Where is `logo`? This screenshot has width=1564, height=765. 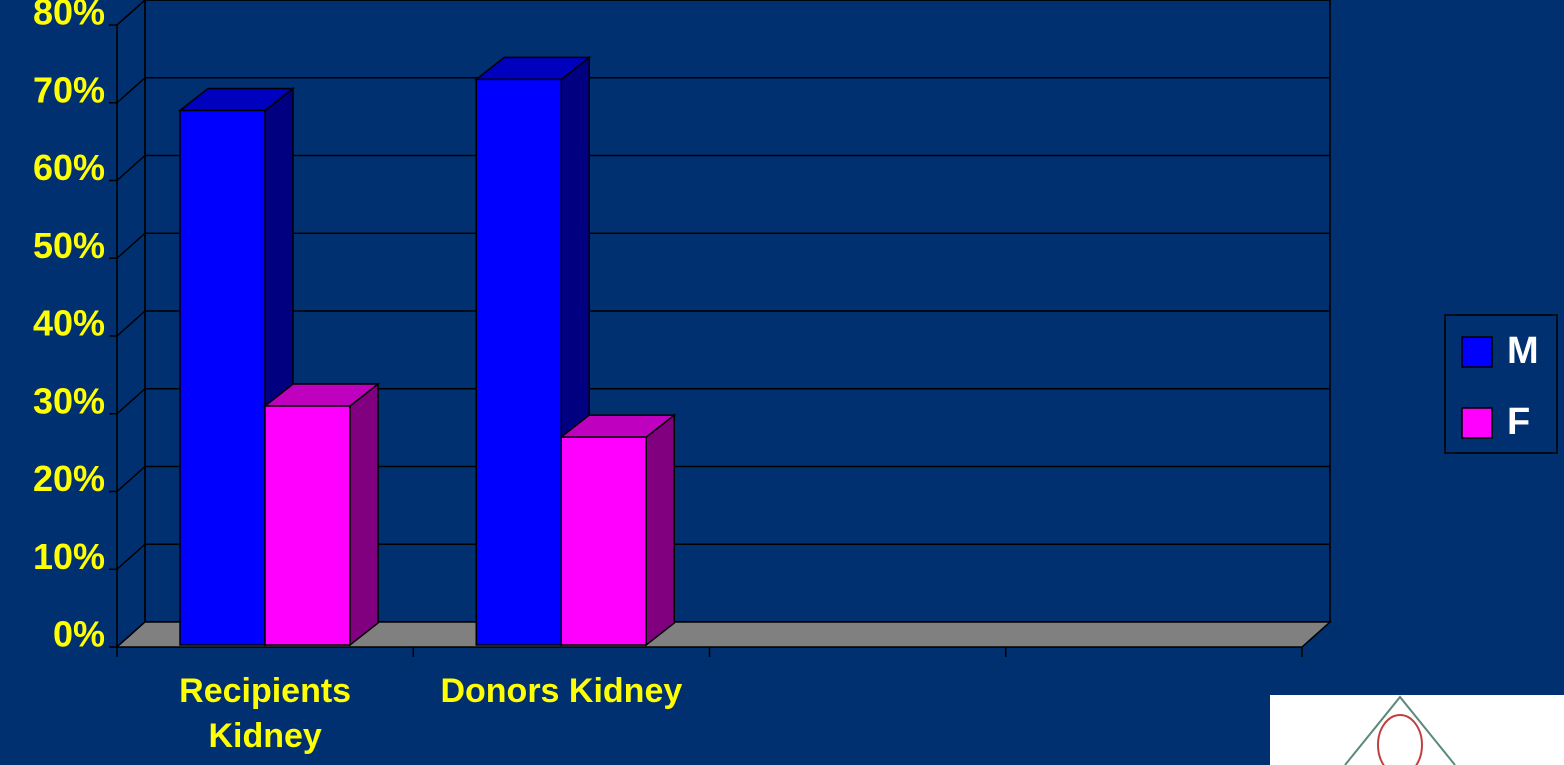 logo is located at coordinates (1417, 730).